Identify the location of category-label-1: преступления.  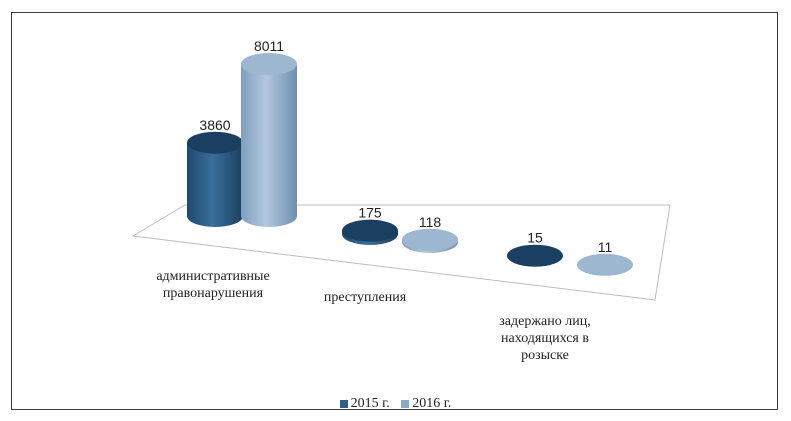
(365, 297).